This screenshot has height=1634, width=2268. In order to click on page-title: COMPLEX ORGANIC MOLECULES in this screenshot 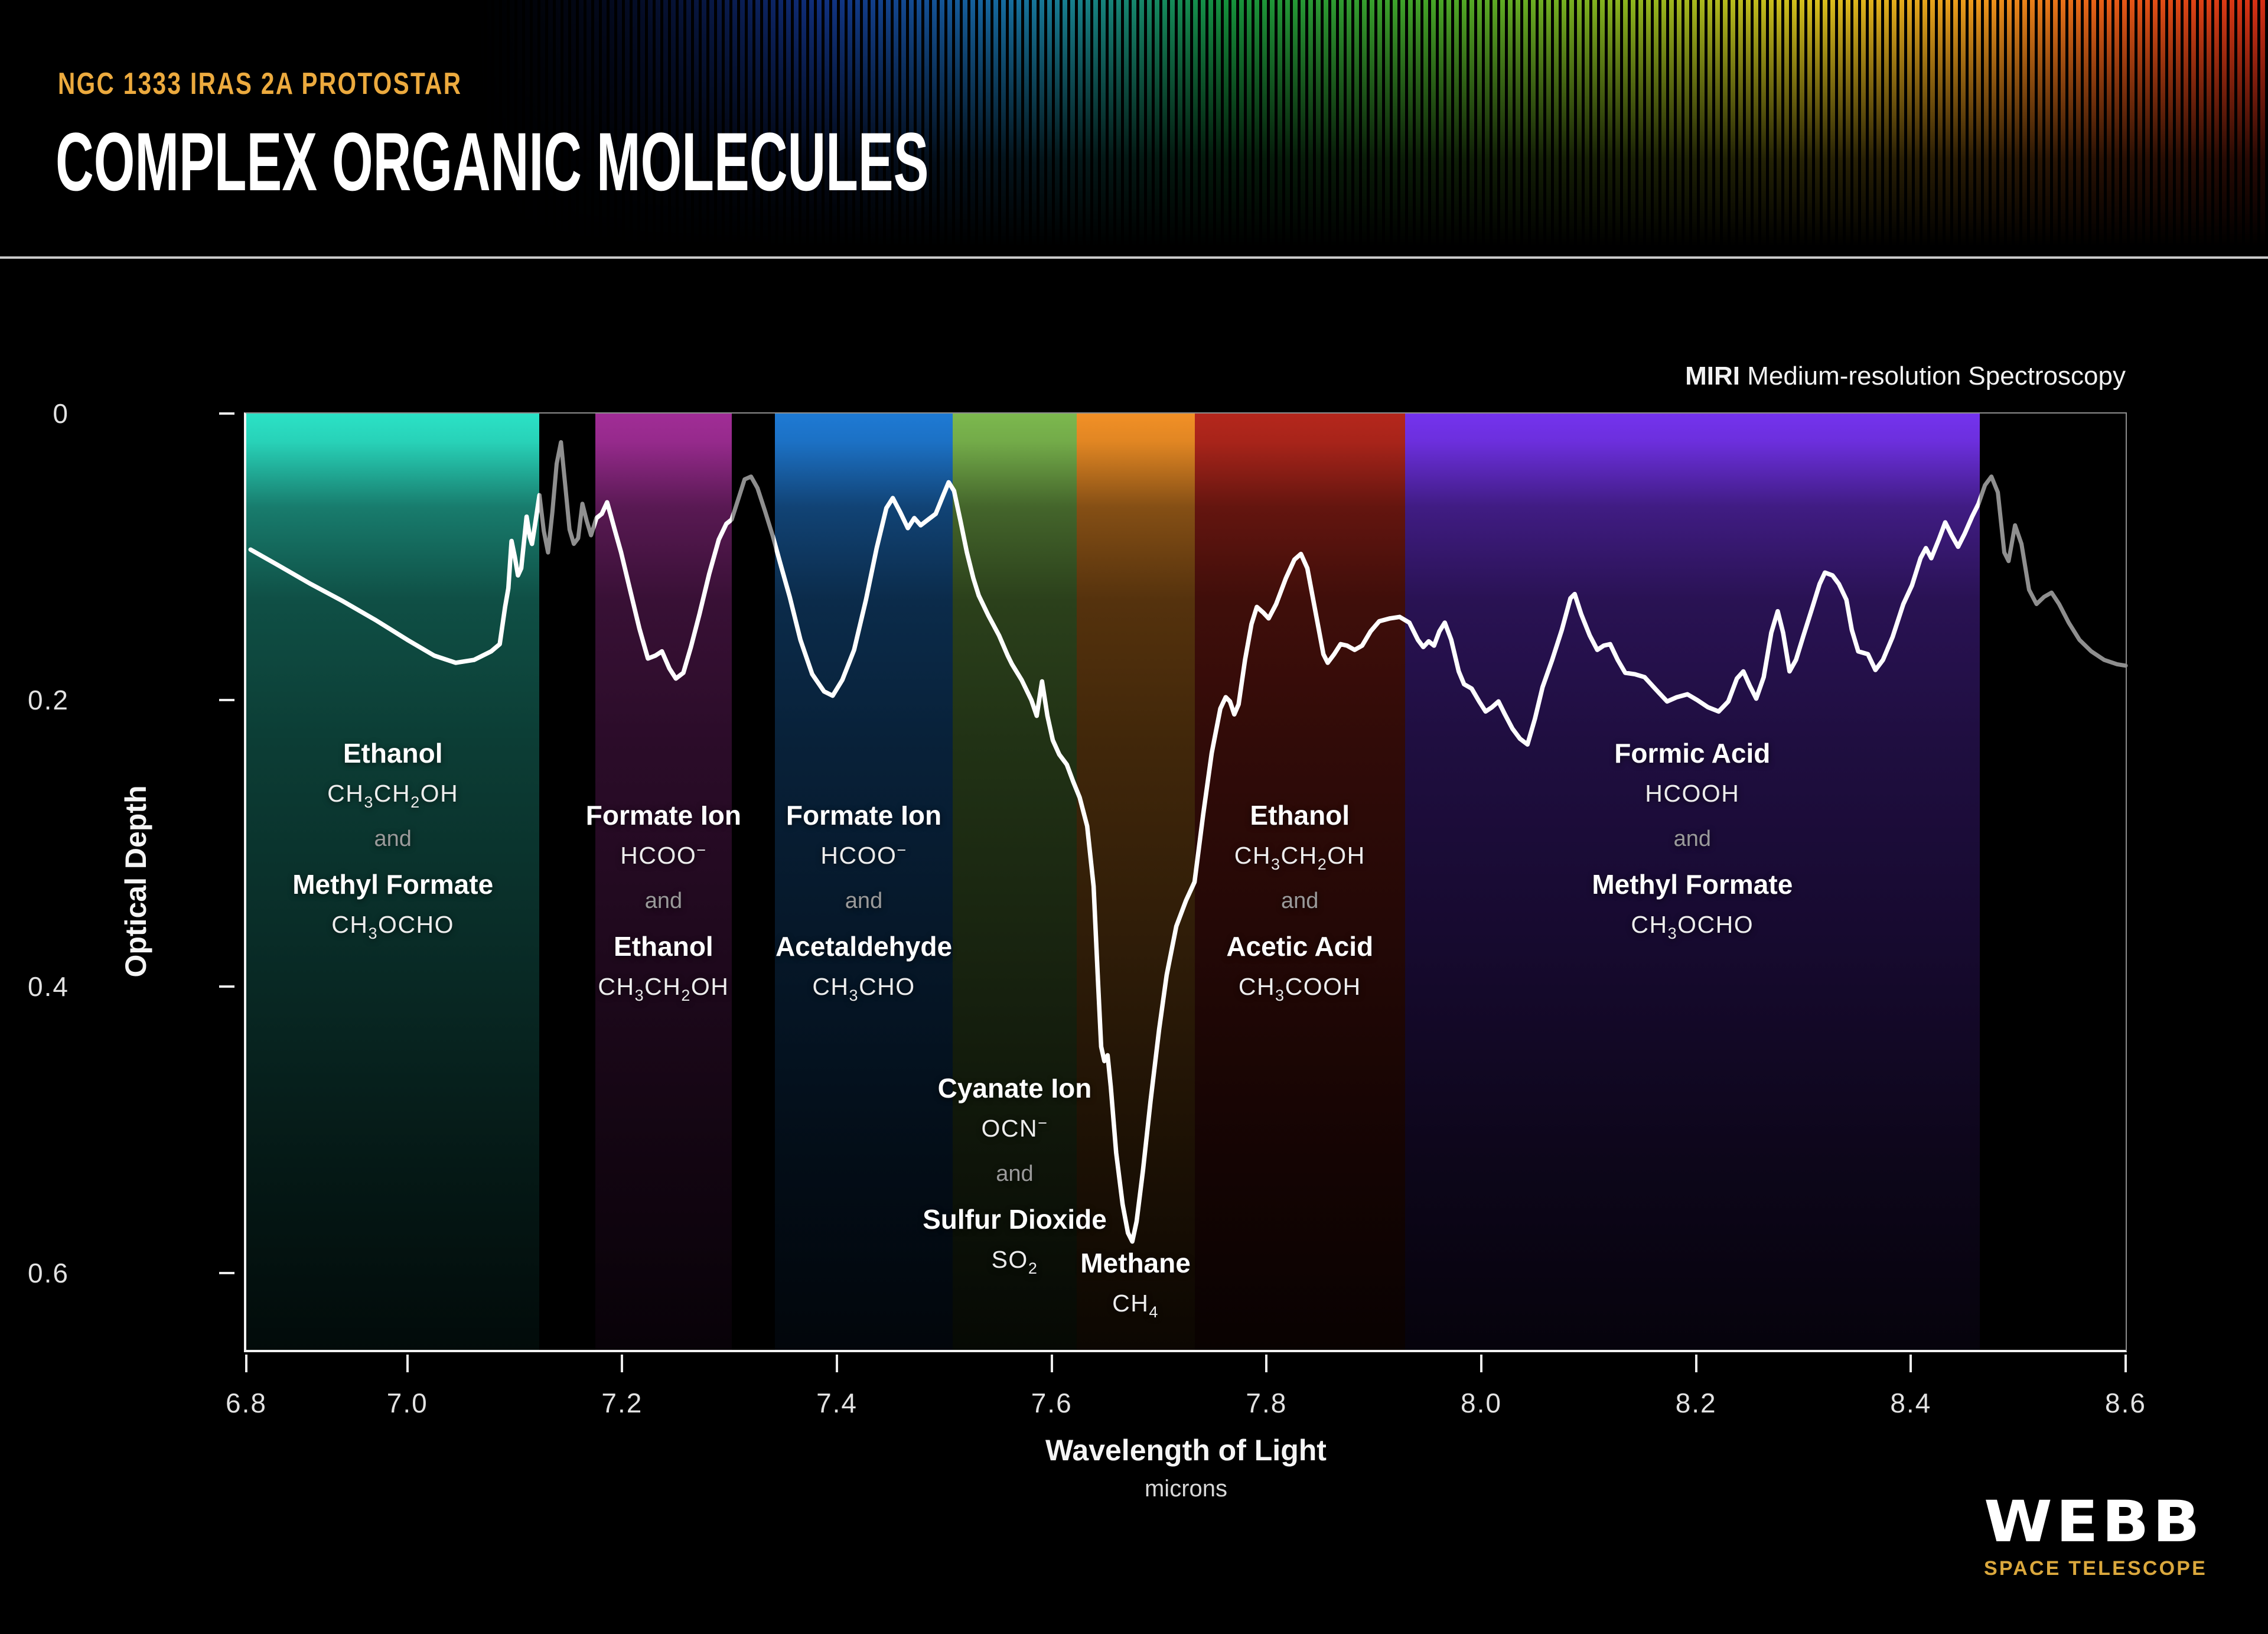, I will do `click(492, 161)`.